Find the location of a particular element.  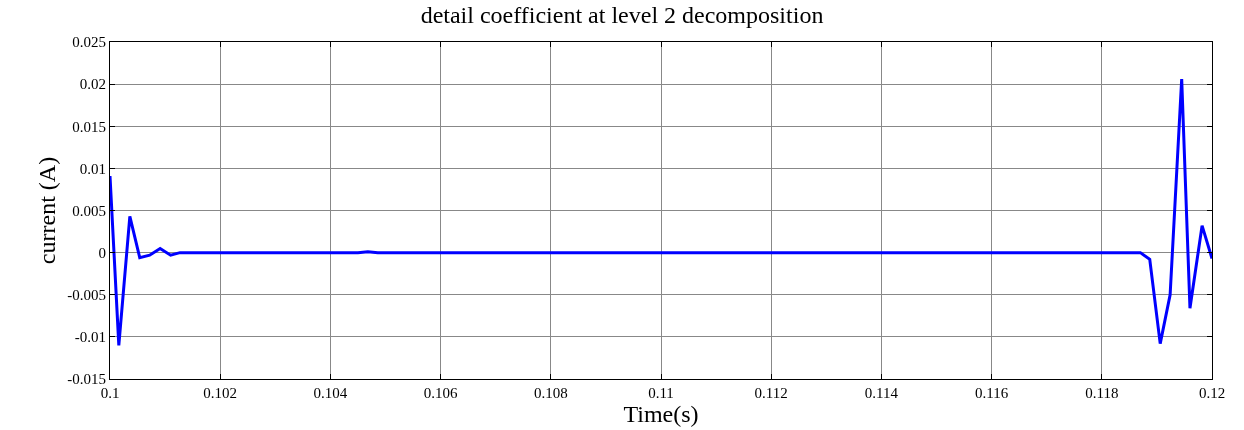

y-tick-label: 0 is located at coordinates (102, 252).